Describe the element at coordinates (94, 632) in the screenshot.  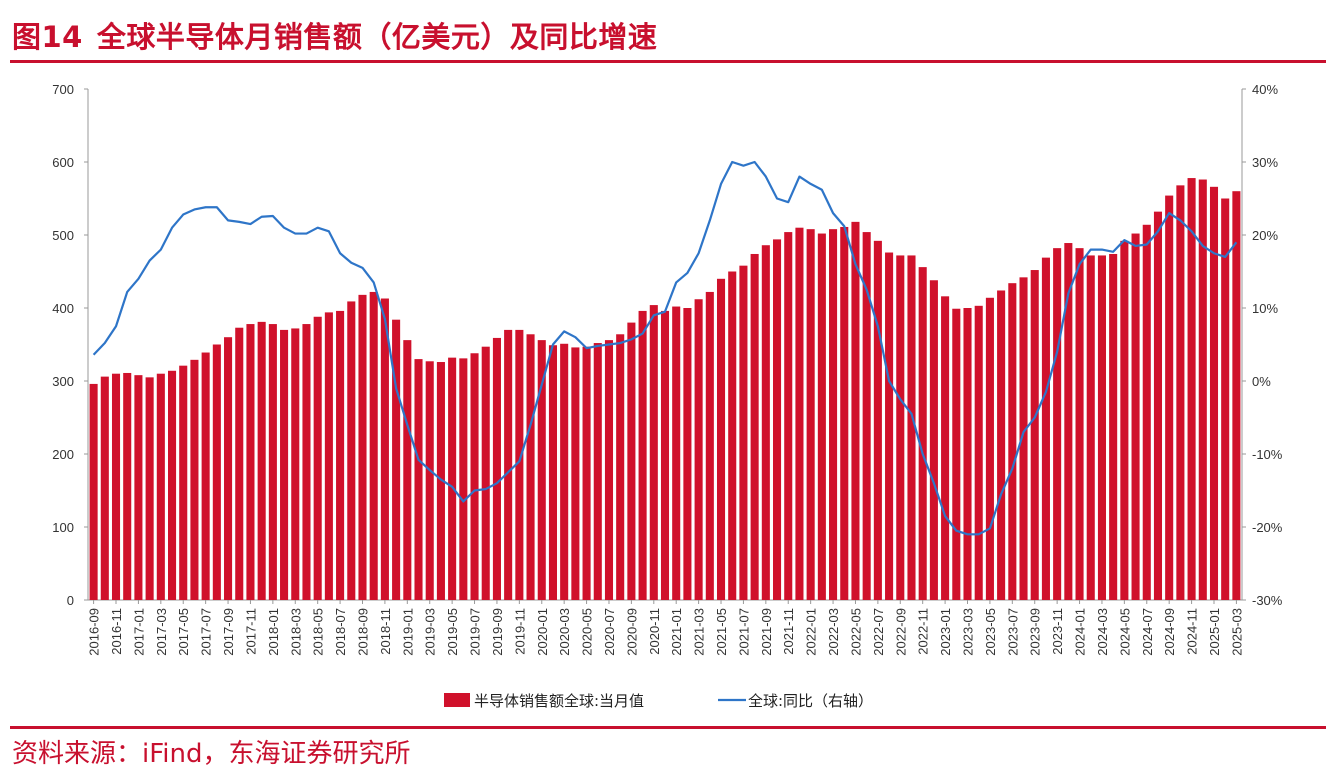
I see `x-tick-label: 2016-09` at that location.